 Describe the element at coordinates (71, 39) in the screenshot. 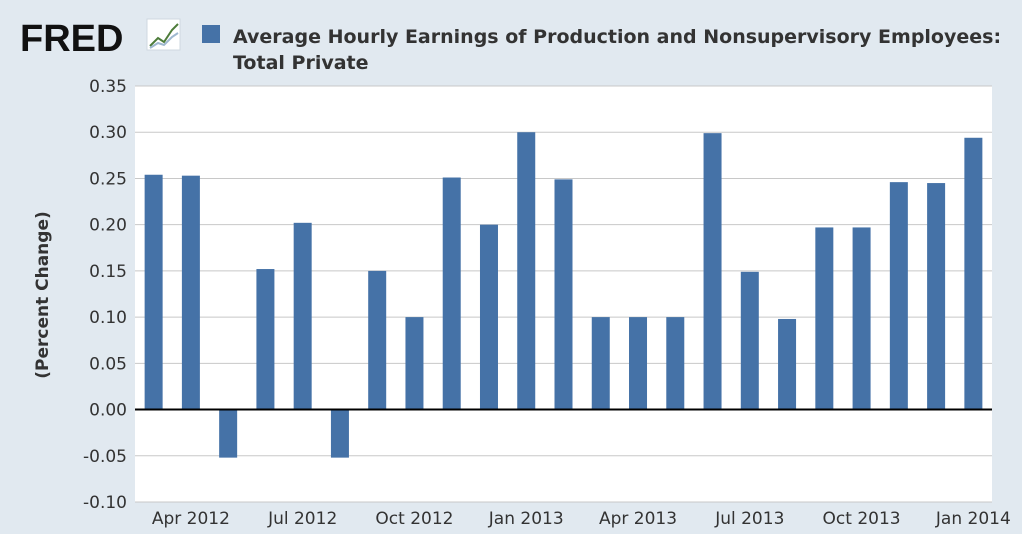

I see `logo-text: FRED` at that location.